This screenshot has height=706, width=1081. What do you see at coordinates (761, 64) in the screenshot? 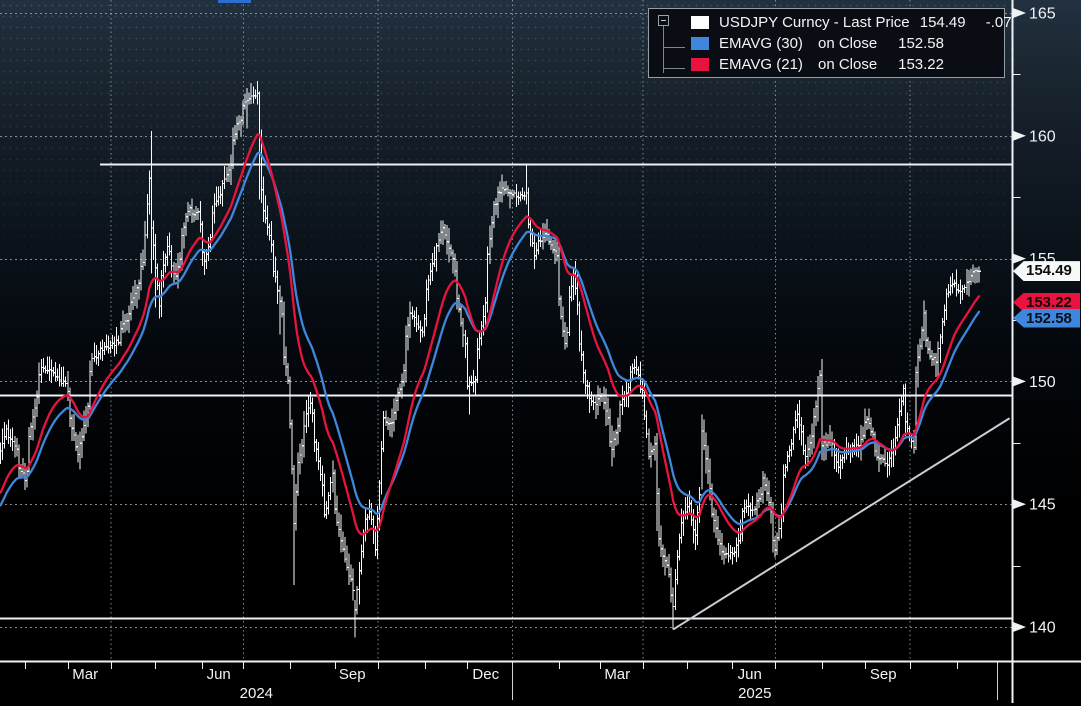
I see `legend-label: EMAVG (21)` at bounding box center [761, 64].